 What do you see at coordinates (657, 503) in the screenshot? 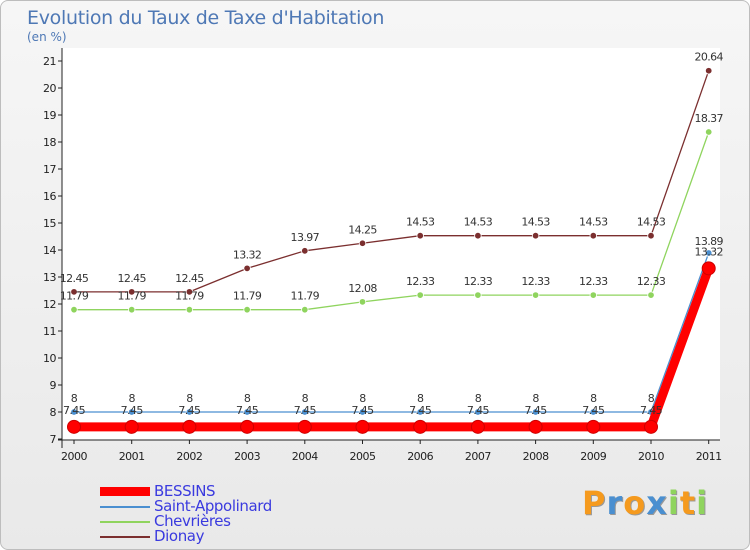
I see `logo-letter: x` at bounding box center [657, 503].